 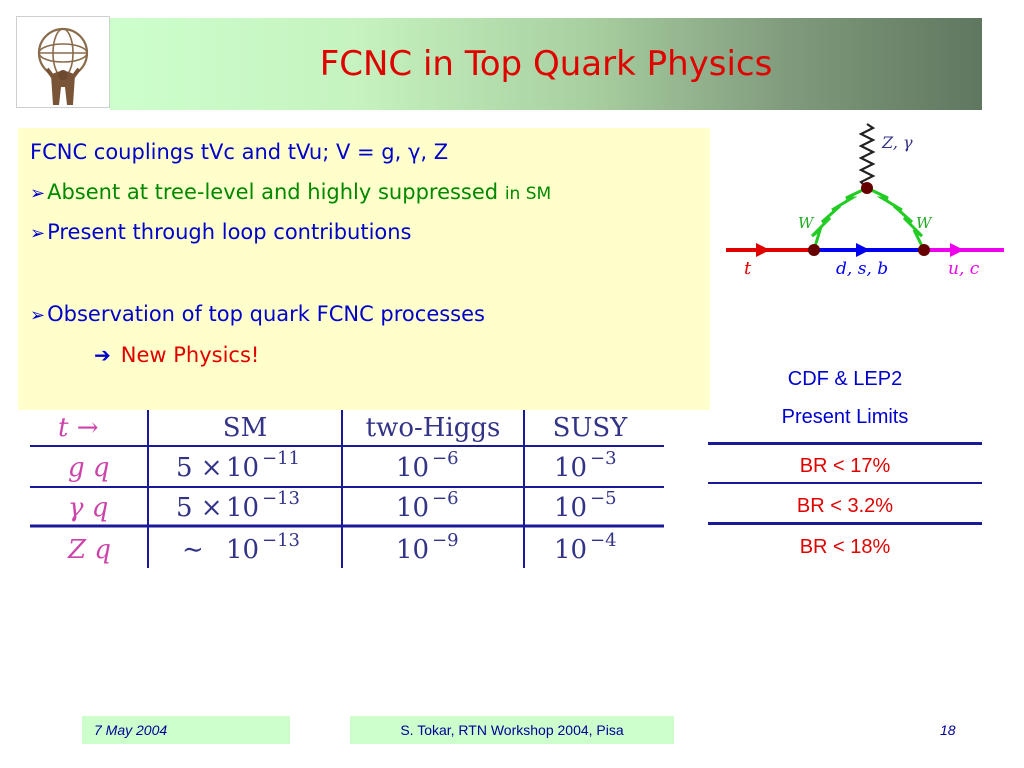 I want to click on row-process: γ q, so click(x=88, y=508).